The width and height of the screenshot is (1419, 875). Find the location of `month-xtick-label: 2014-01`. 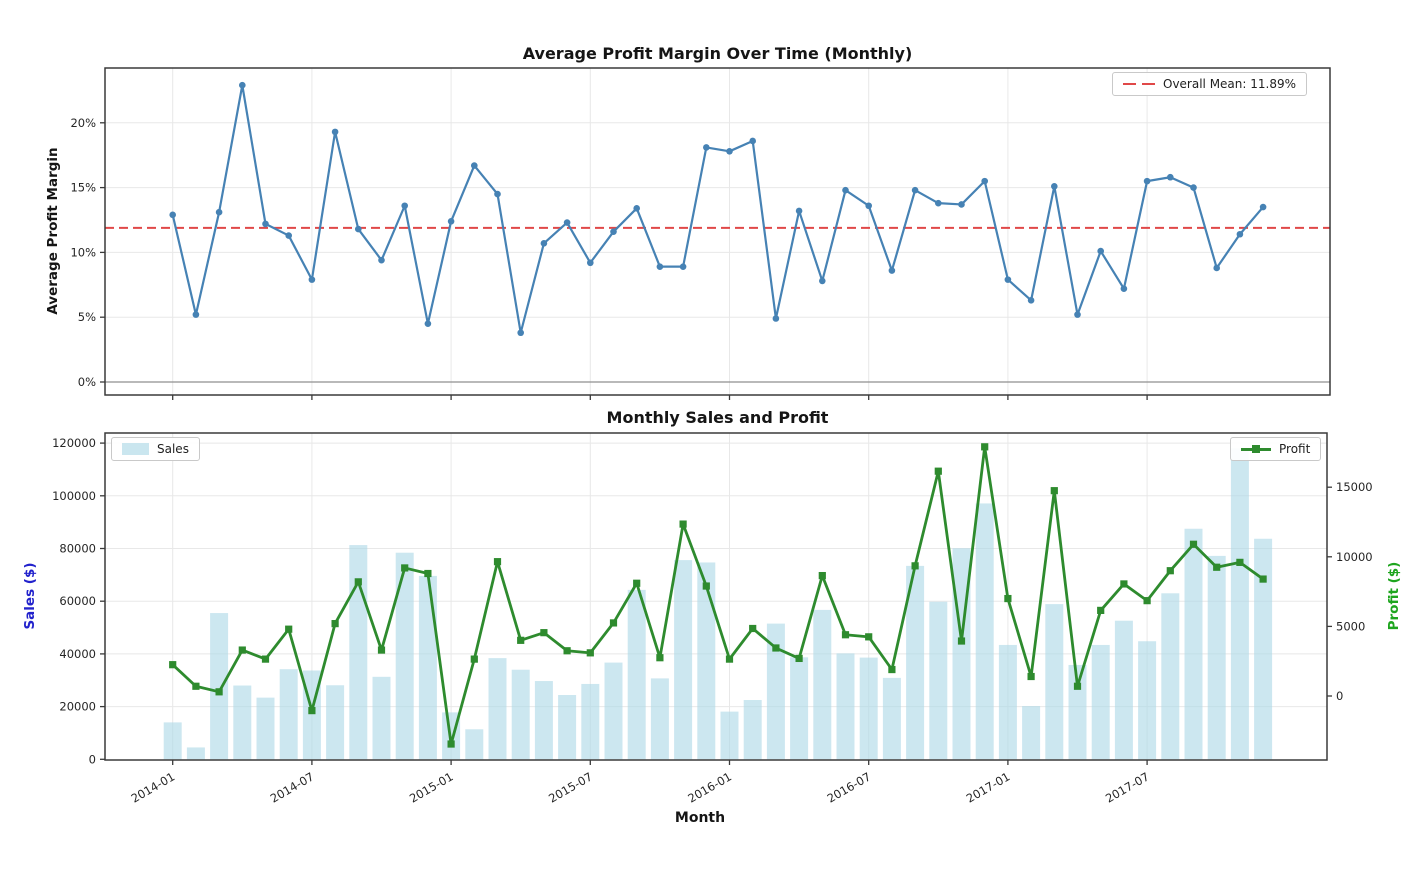

month-xtick-label: 2014-01 is located at coordinates (153, 787).